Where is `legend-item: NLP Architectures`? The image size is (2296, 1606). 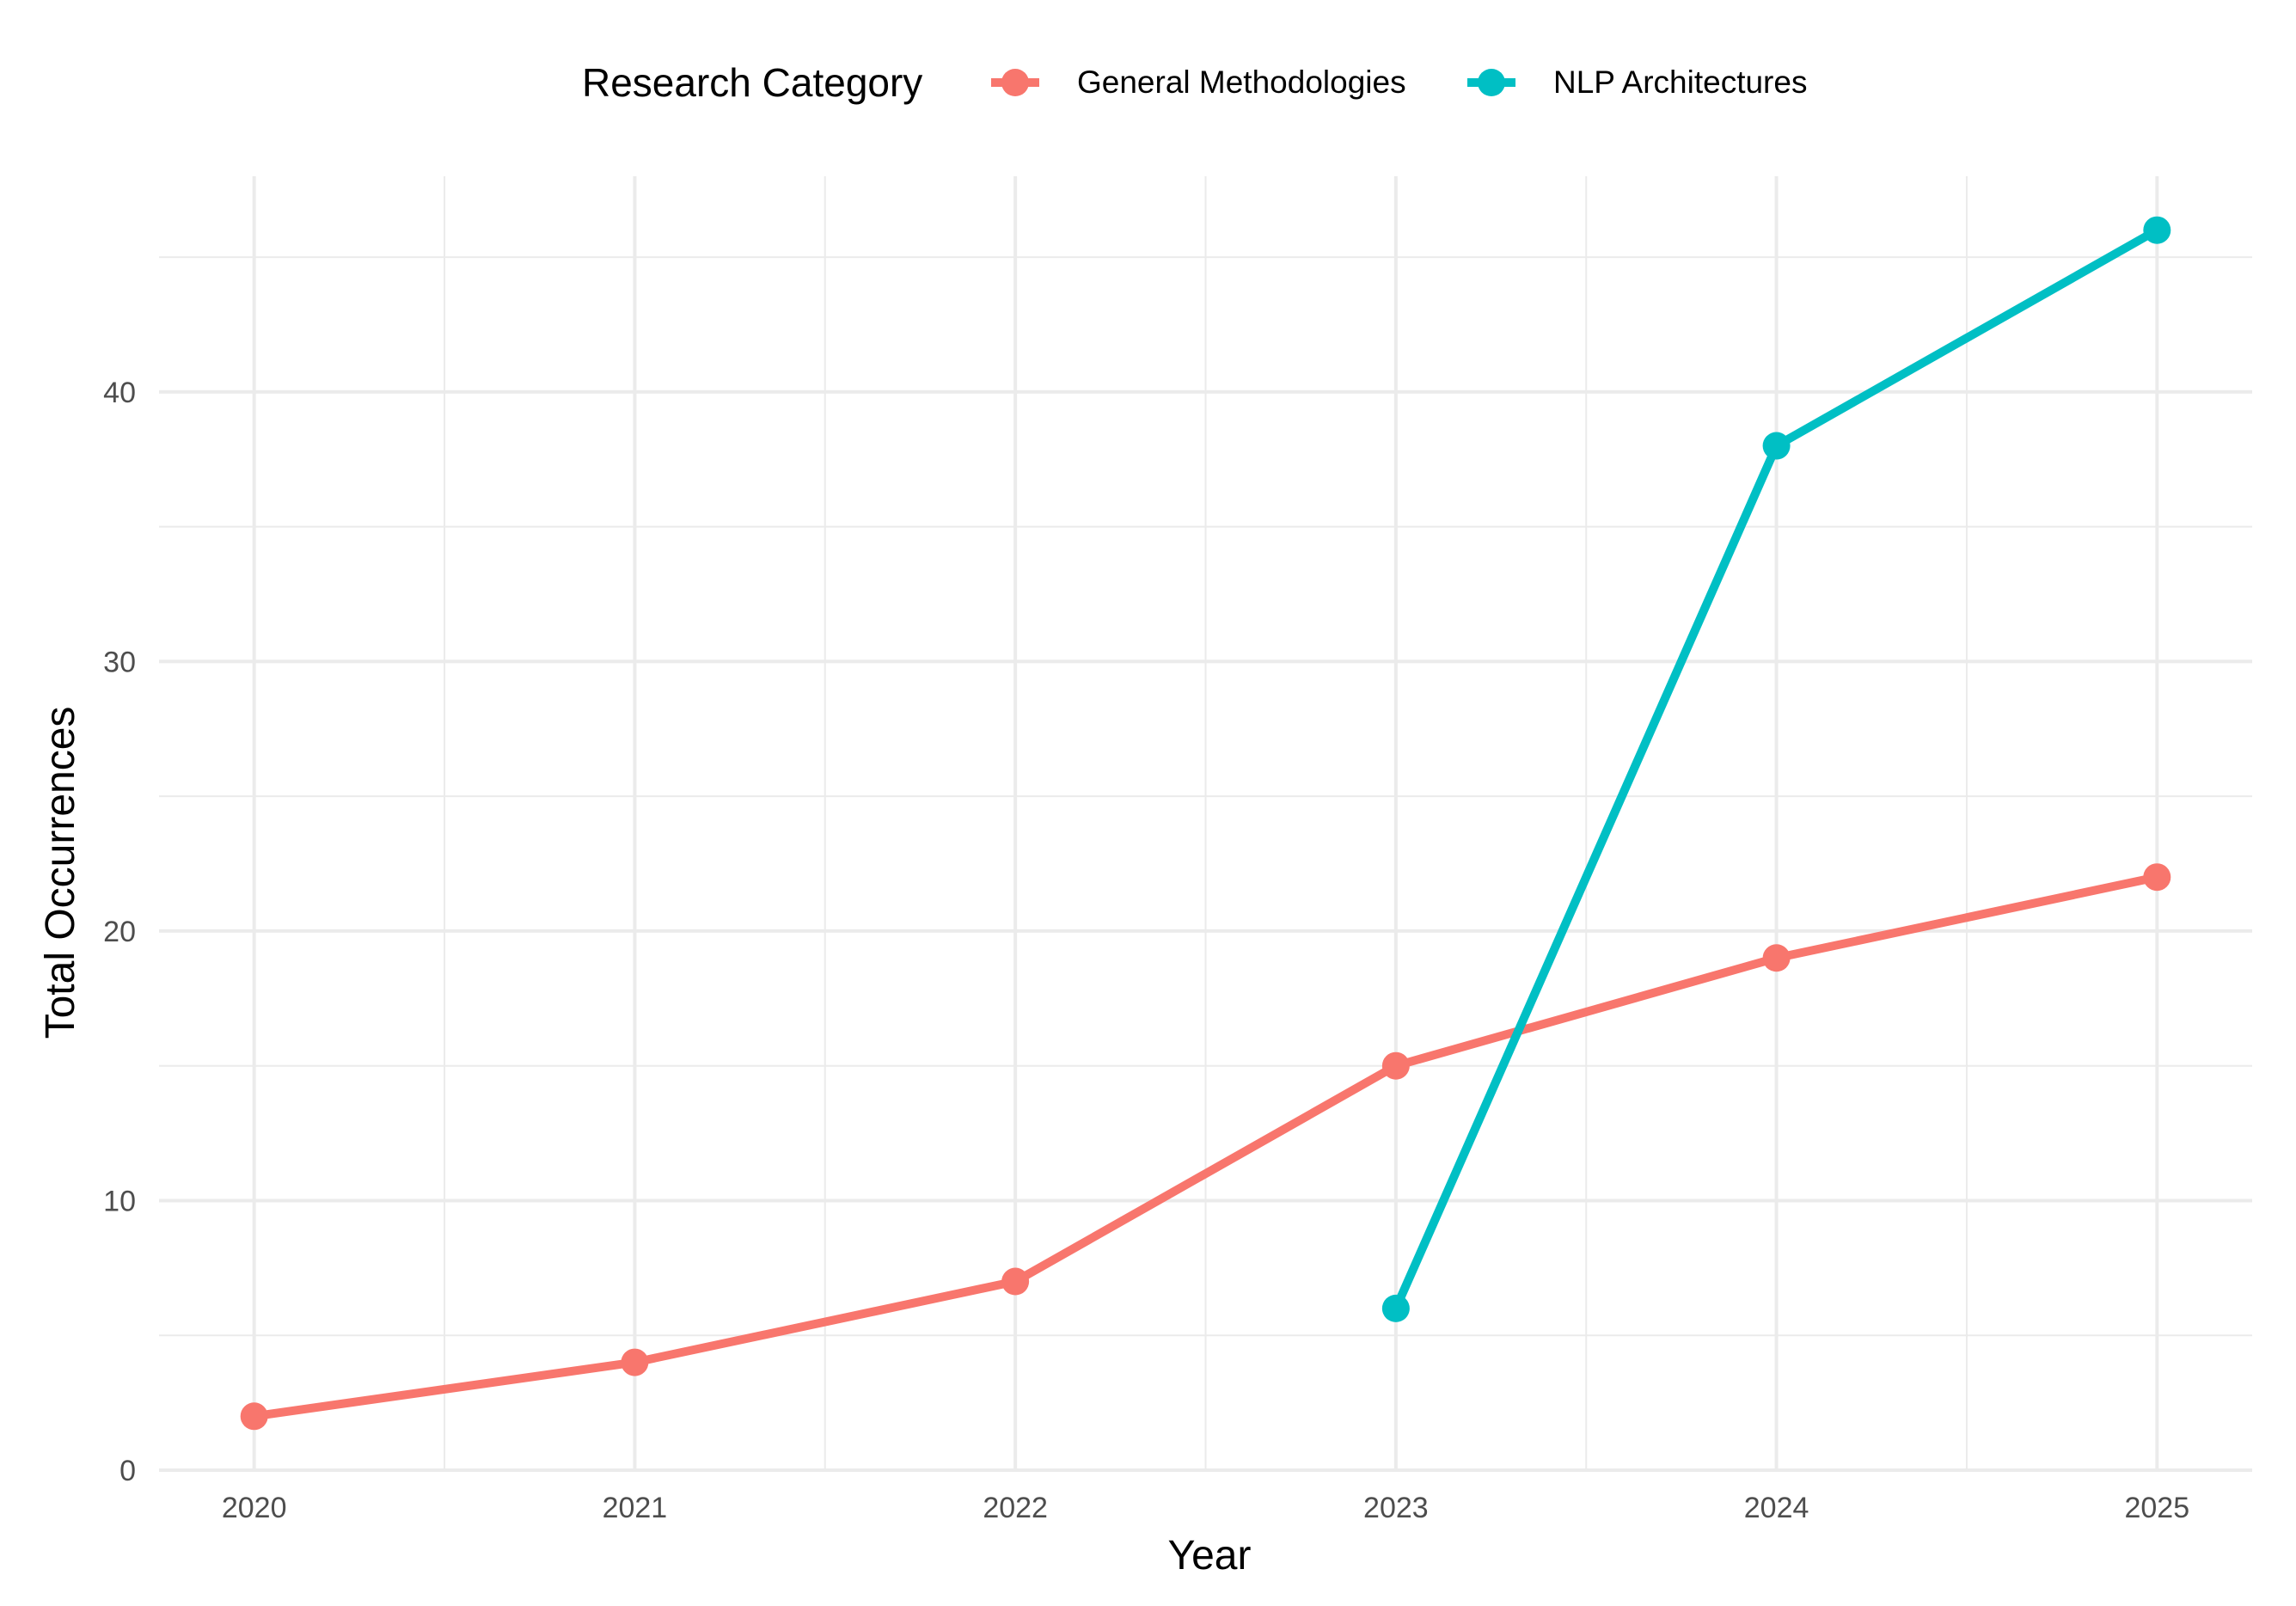
legend-item: NLP Architectures is located at coordinates (1637, 82).